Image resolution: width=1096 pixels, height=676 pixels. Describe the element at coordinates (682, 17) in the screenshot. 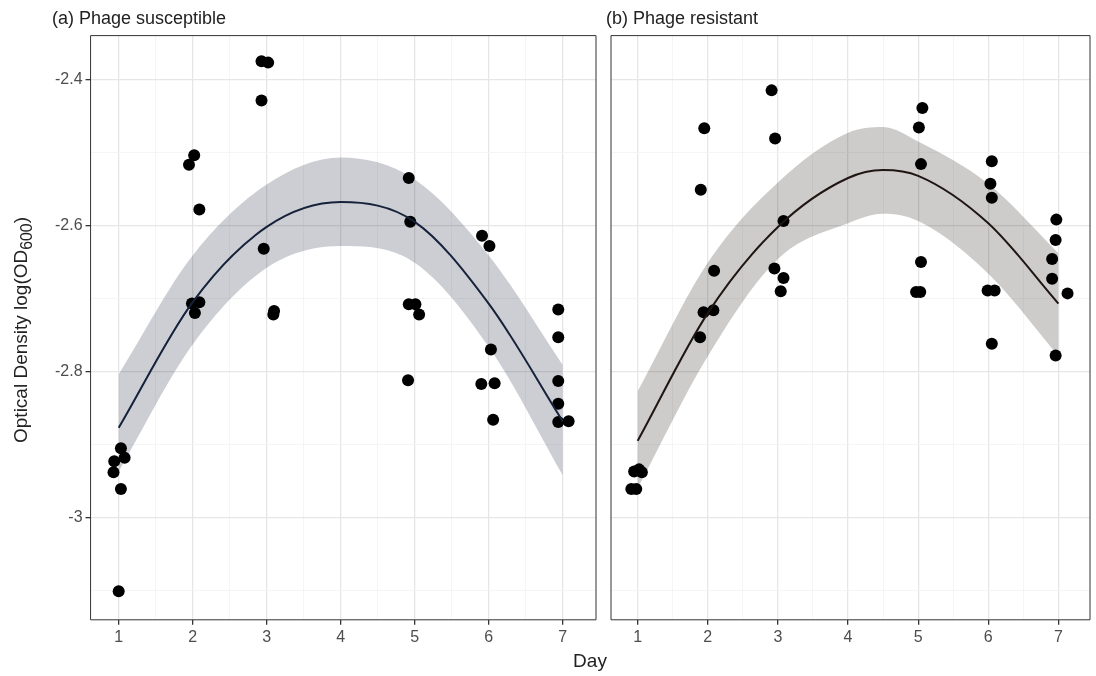

I see `chart-title: (b) Phage resistant` at that location.